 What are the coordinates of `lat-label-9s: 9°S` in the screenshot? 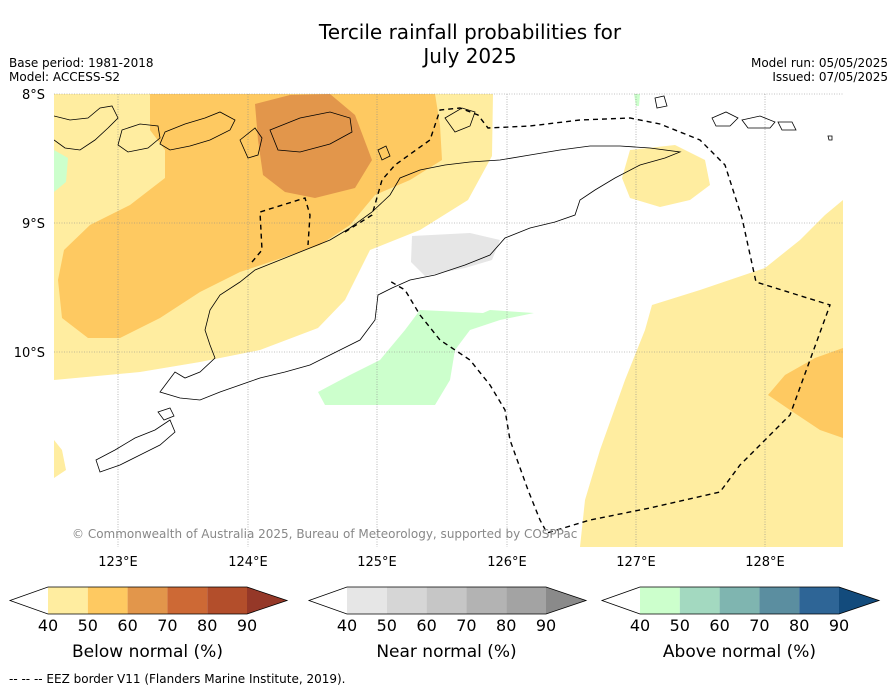 It's located at (33, 224).